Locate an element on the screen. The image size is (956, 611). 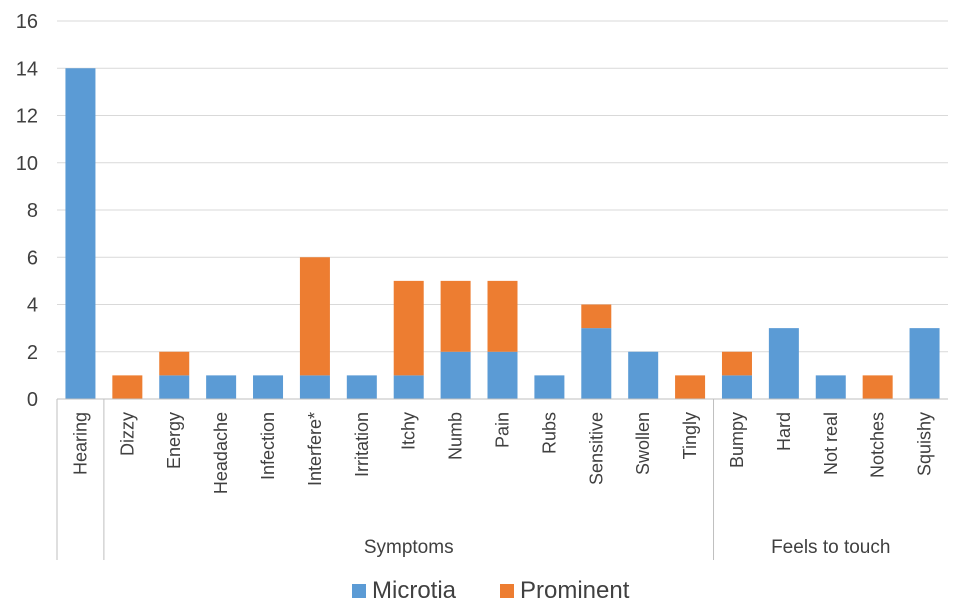
x-tick-label: Hard is located at coordinates (784, 431).